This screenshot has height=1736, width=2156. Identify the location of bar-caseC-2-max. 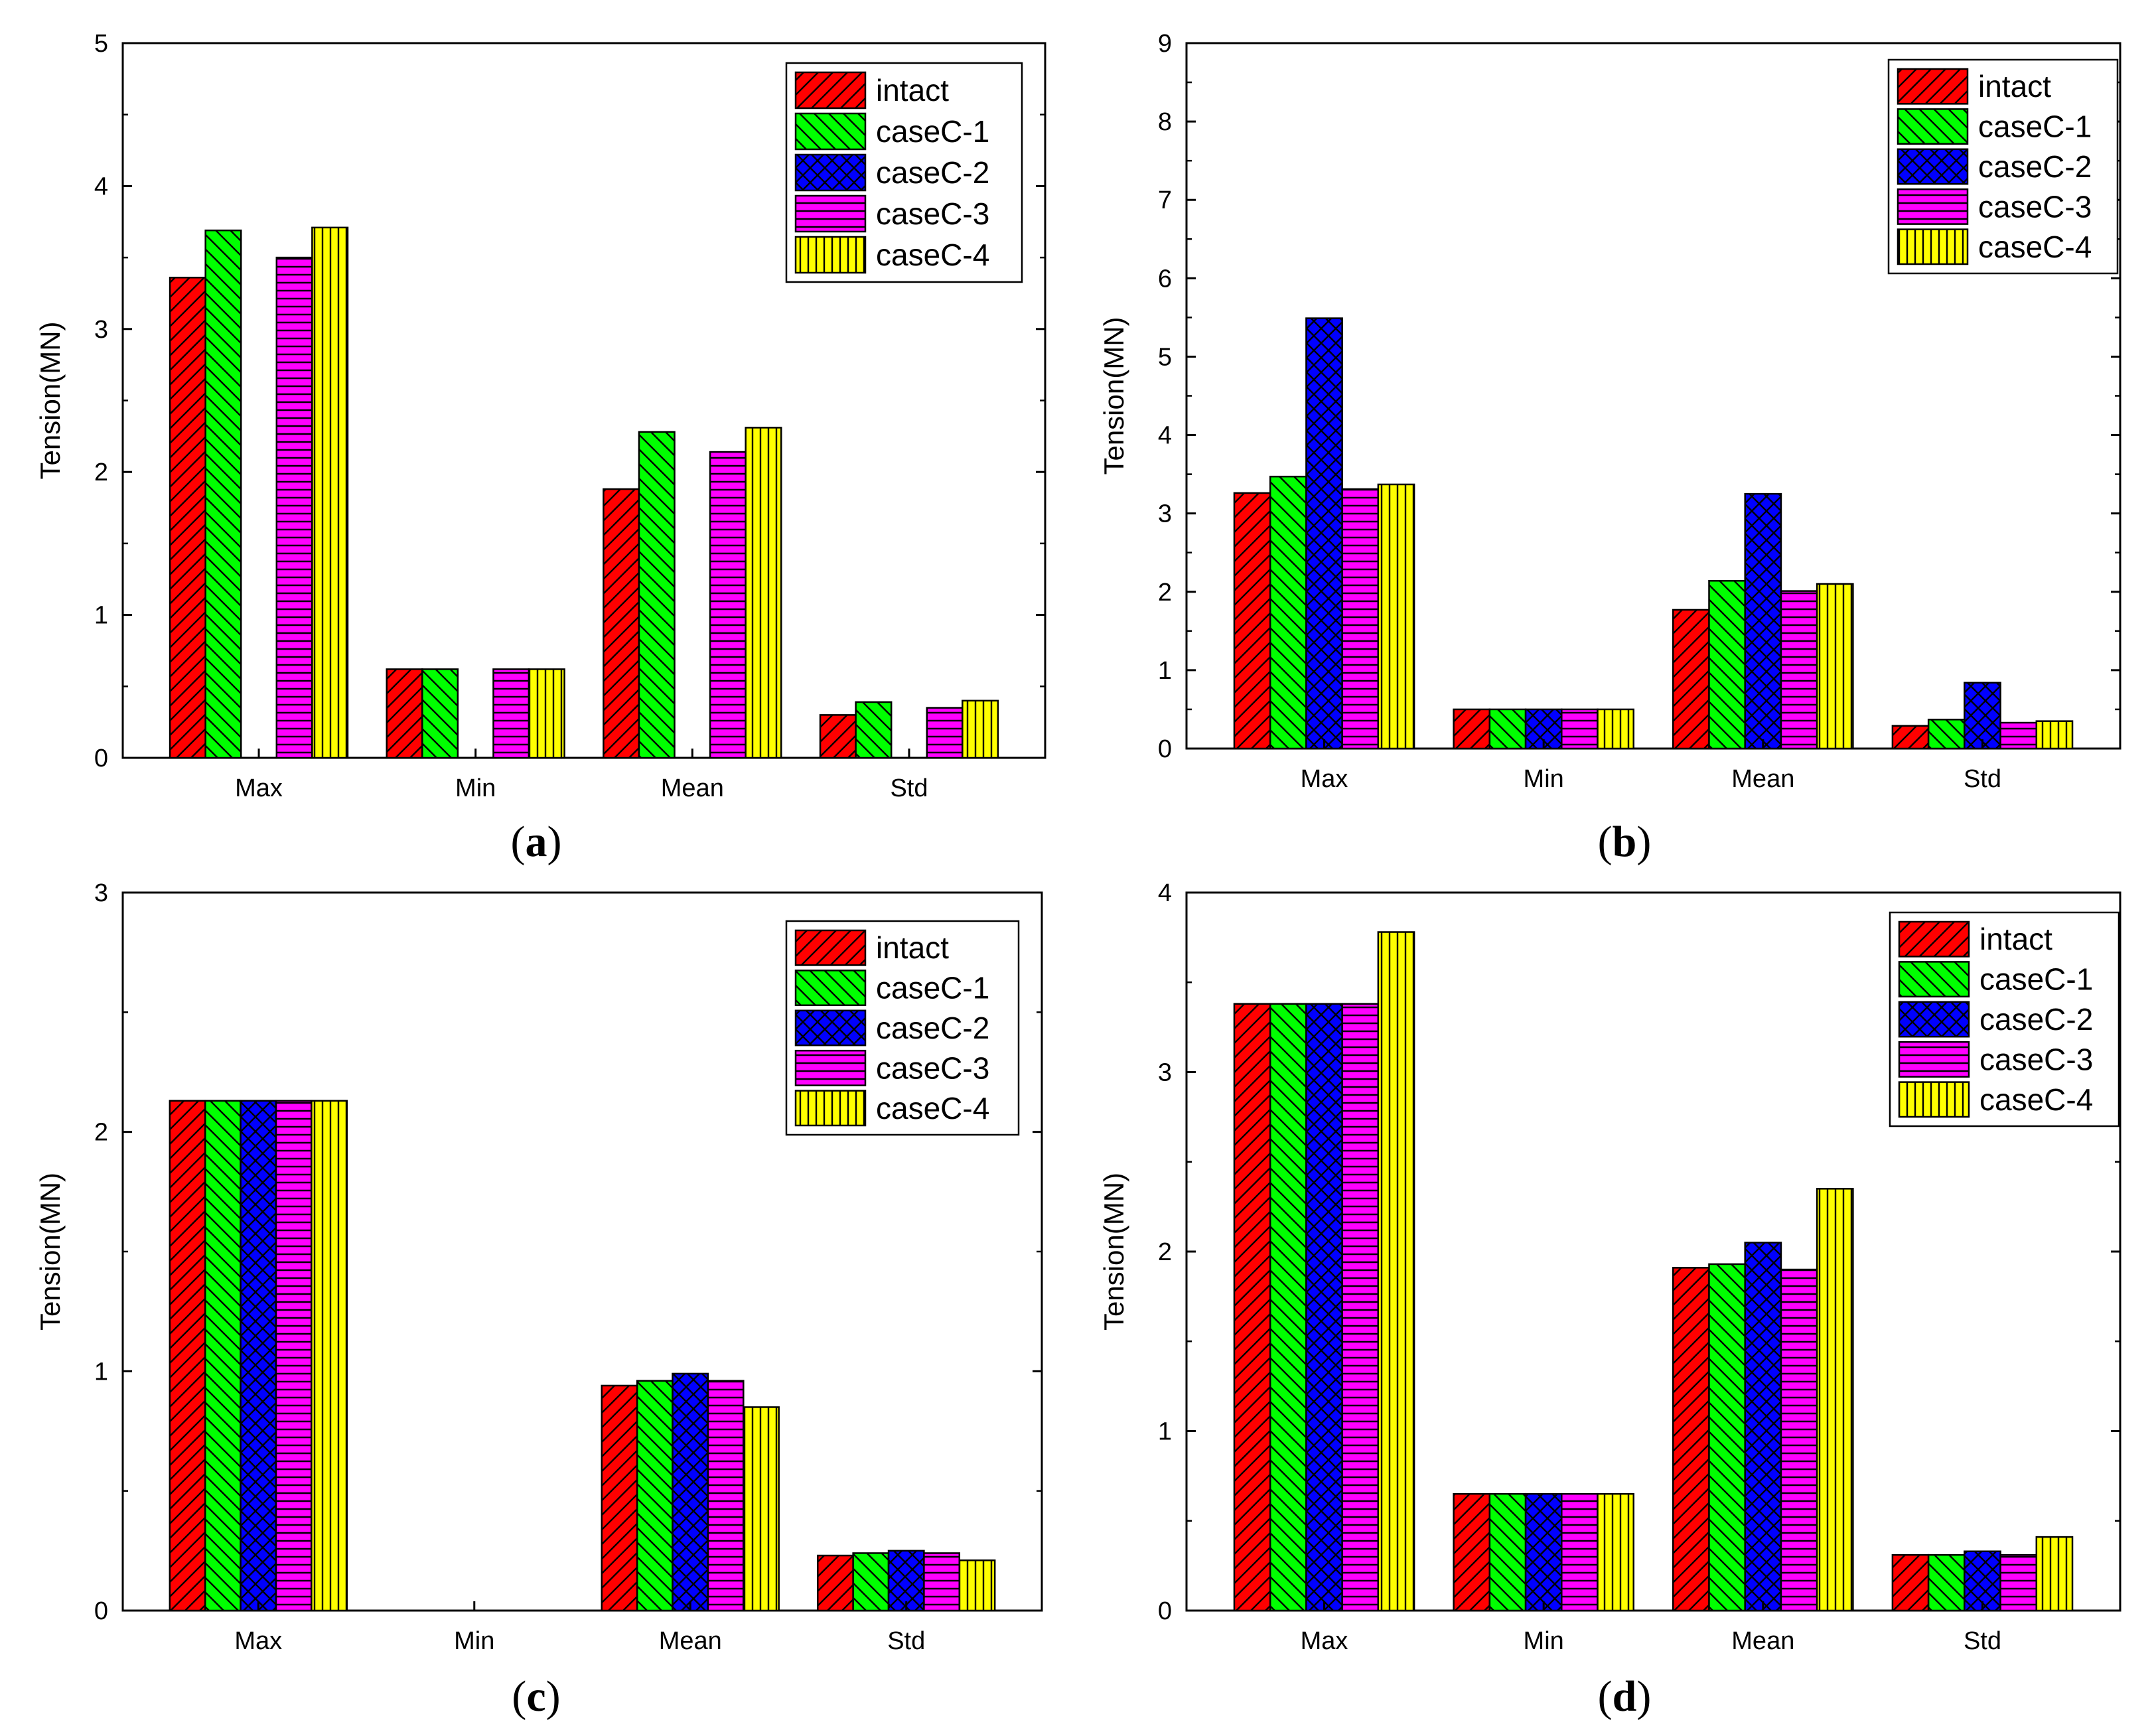
(1324, 1308).